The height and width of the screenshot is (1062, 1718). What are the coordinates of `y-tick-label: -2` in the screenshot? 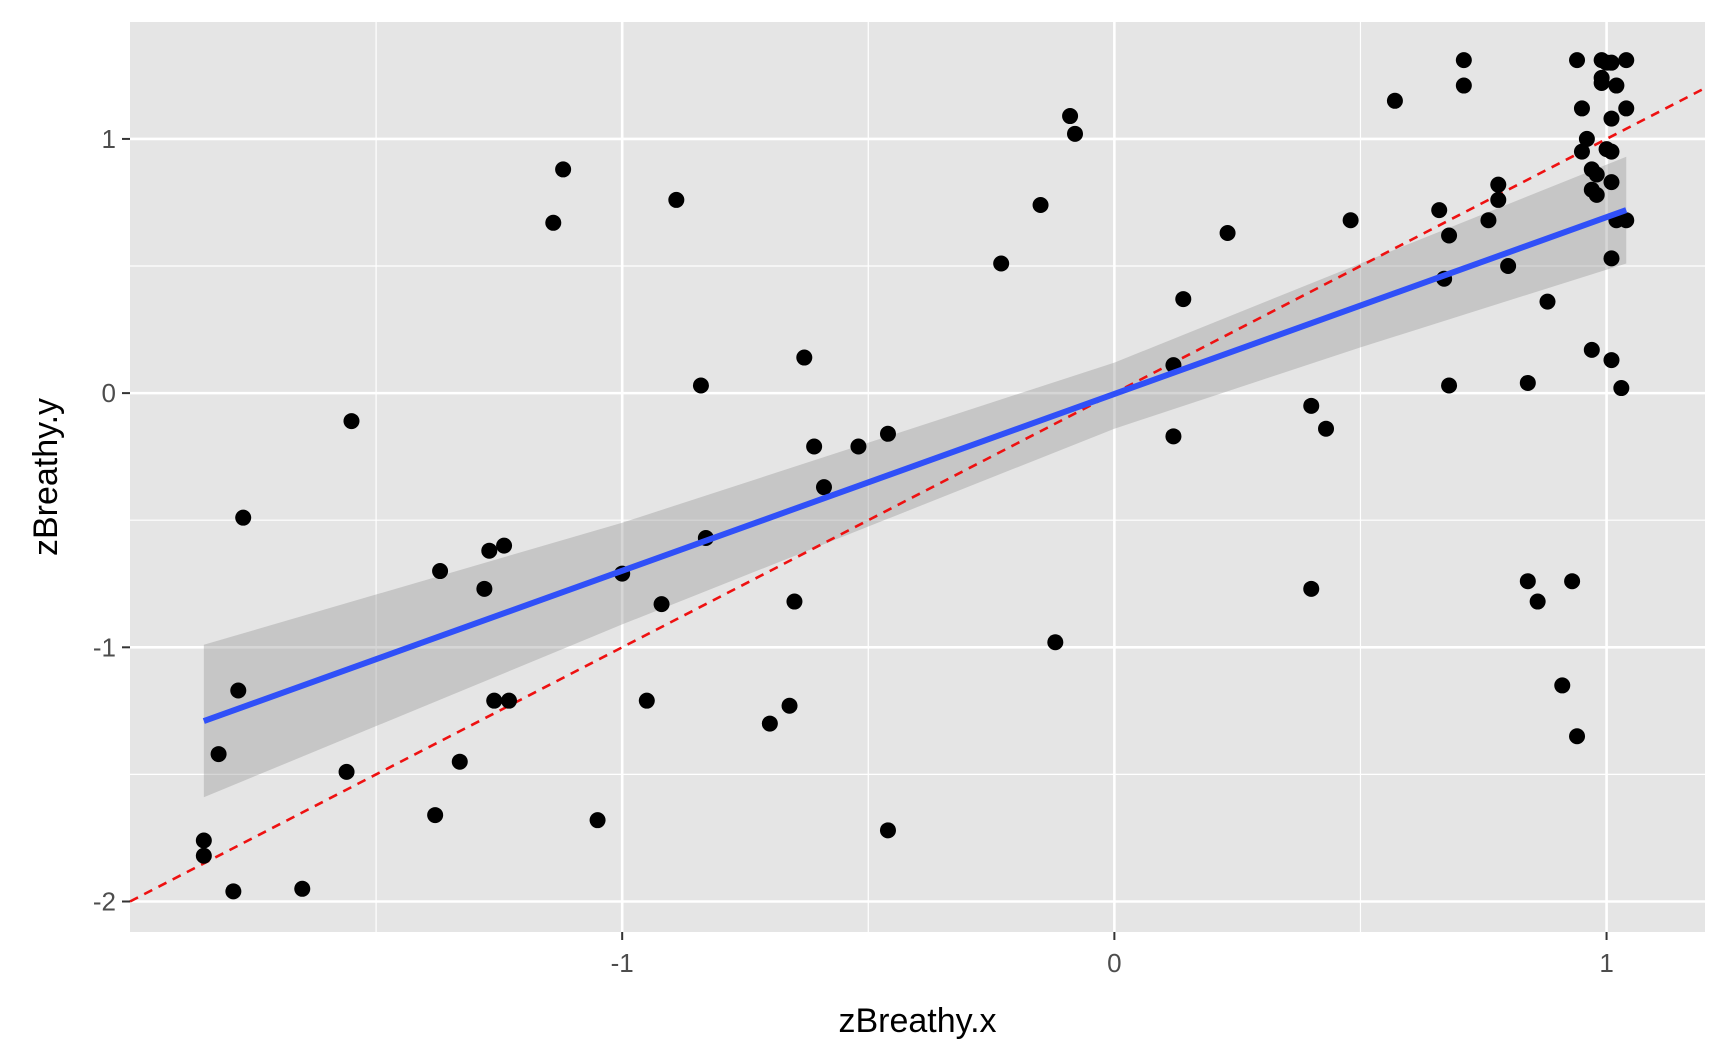 It's located at (104, 901).